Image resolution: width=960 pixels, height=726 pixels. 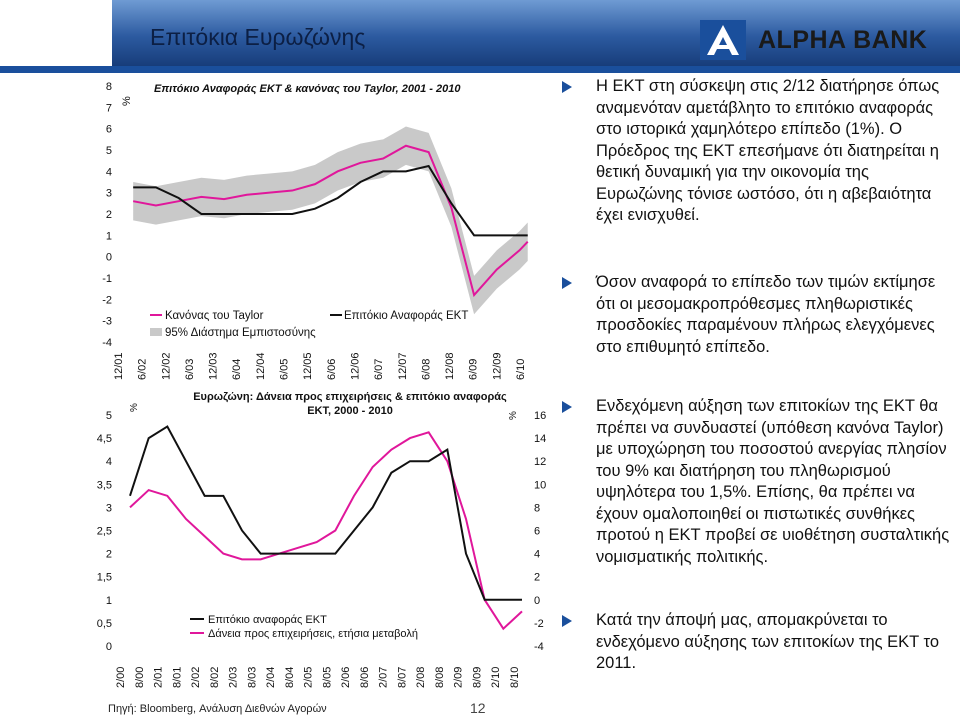 I want to click on chart1-x-tick: 6/02, so click(x=143, y=369).